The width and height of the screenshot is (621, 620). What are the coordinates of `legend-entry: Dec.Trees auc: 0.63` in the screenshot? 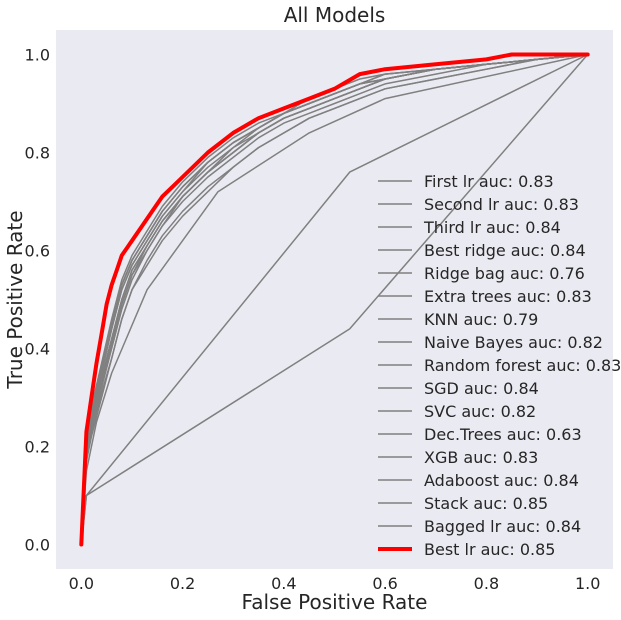 It's located at (503, 434).